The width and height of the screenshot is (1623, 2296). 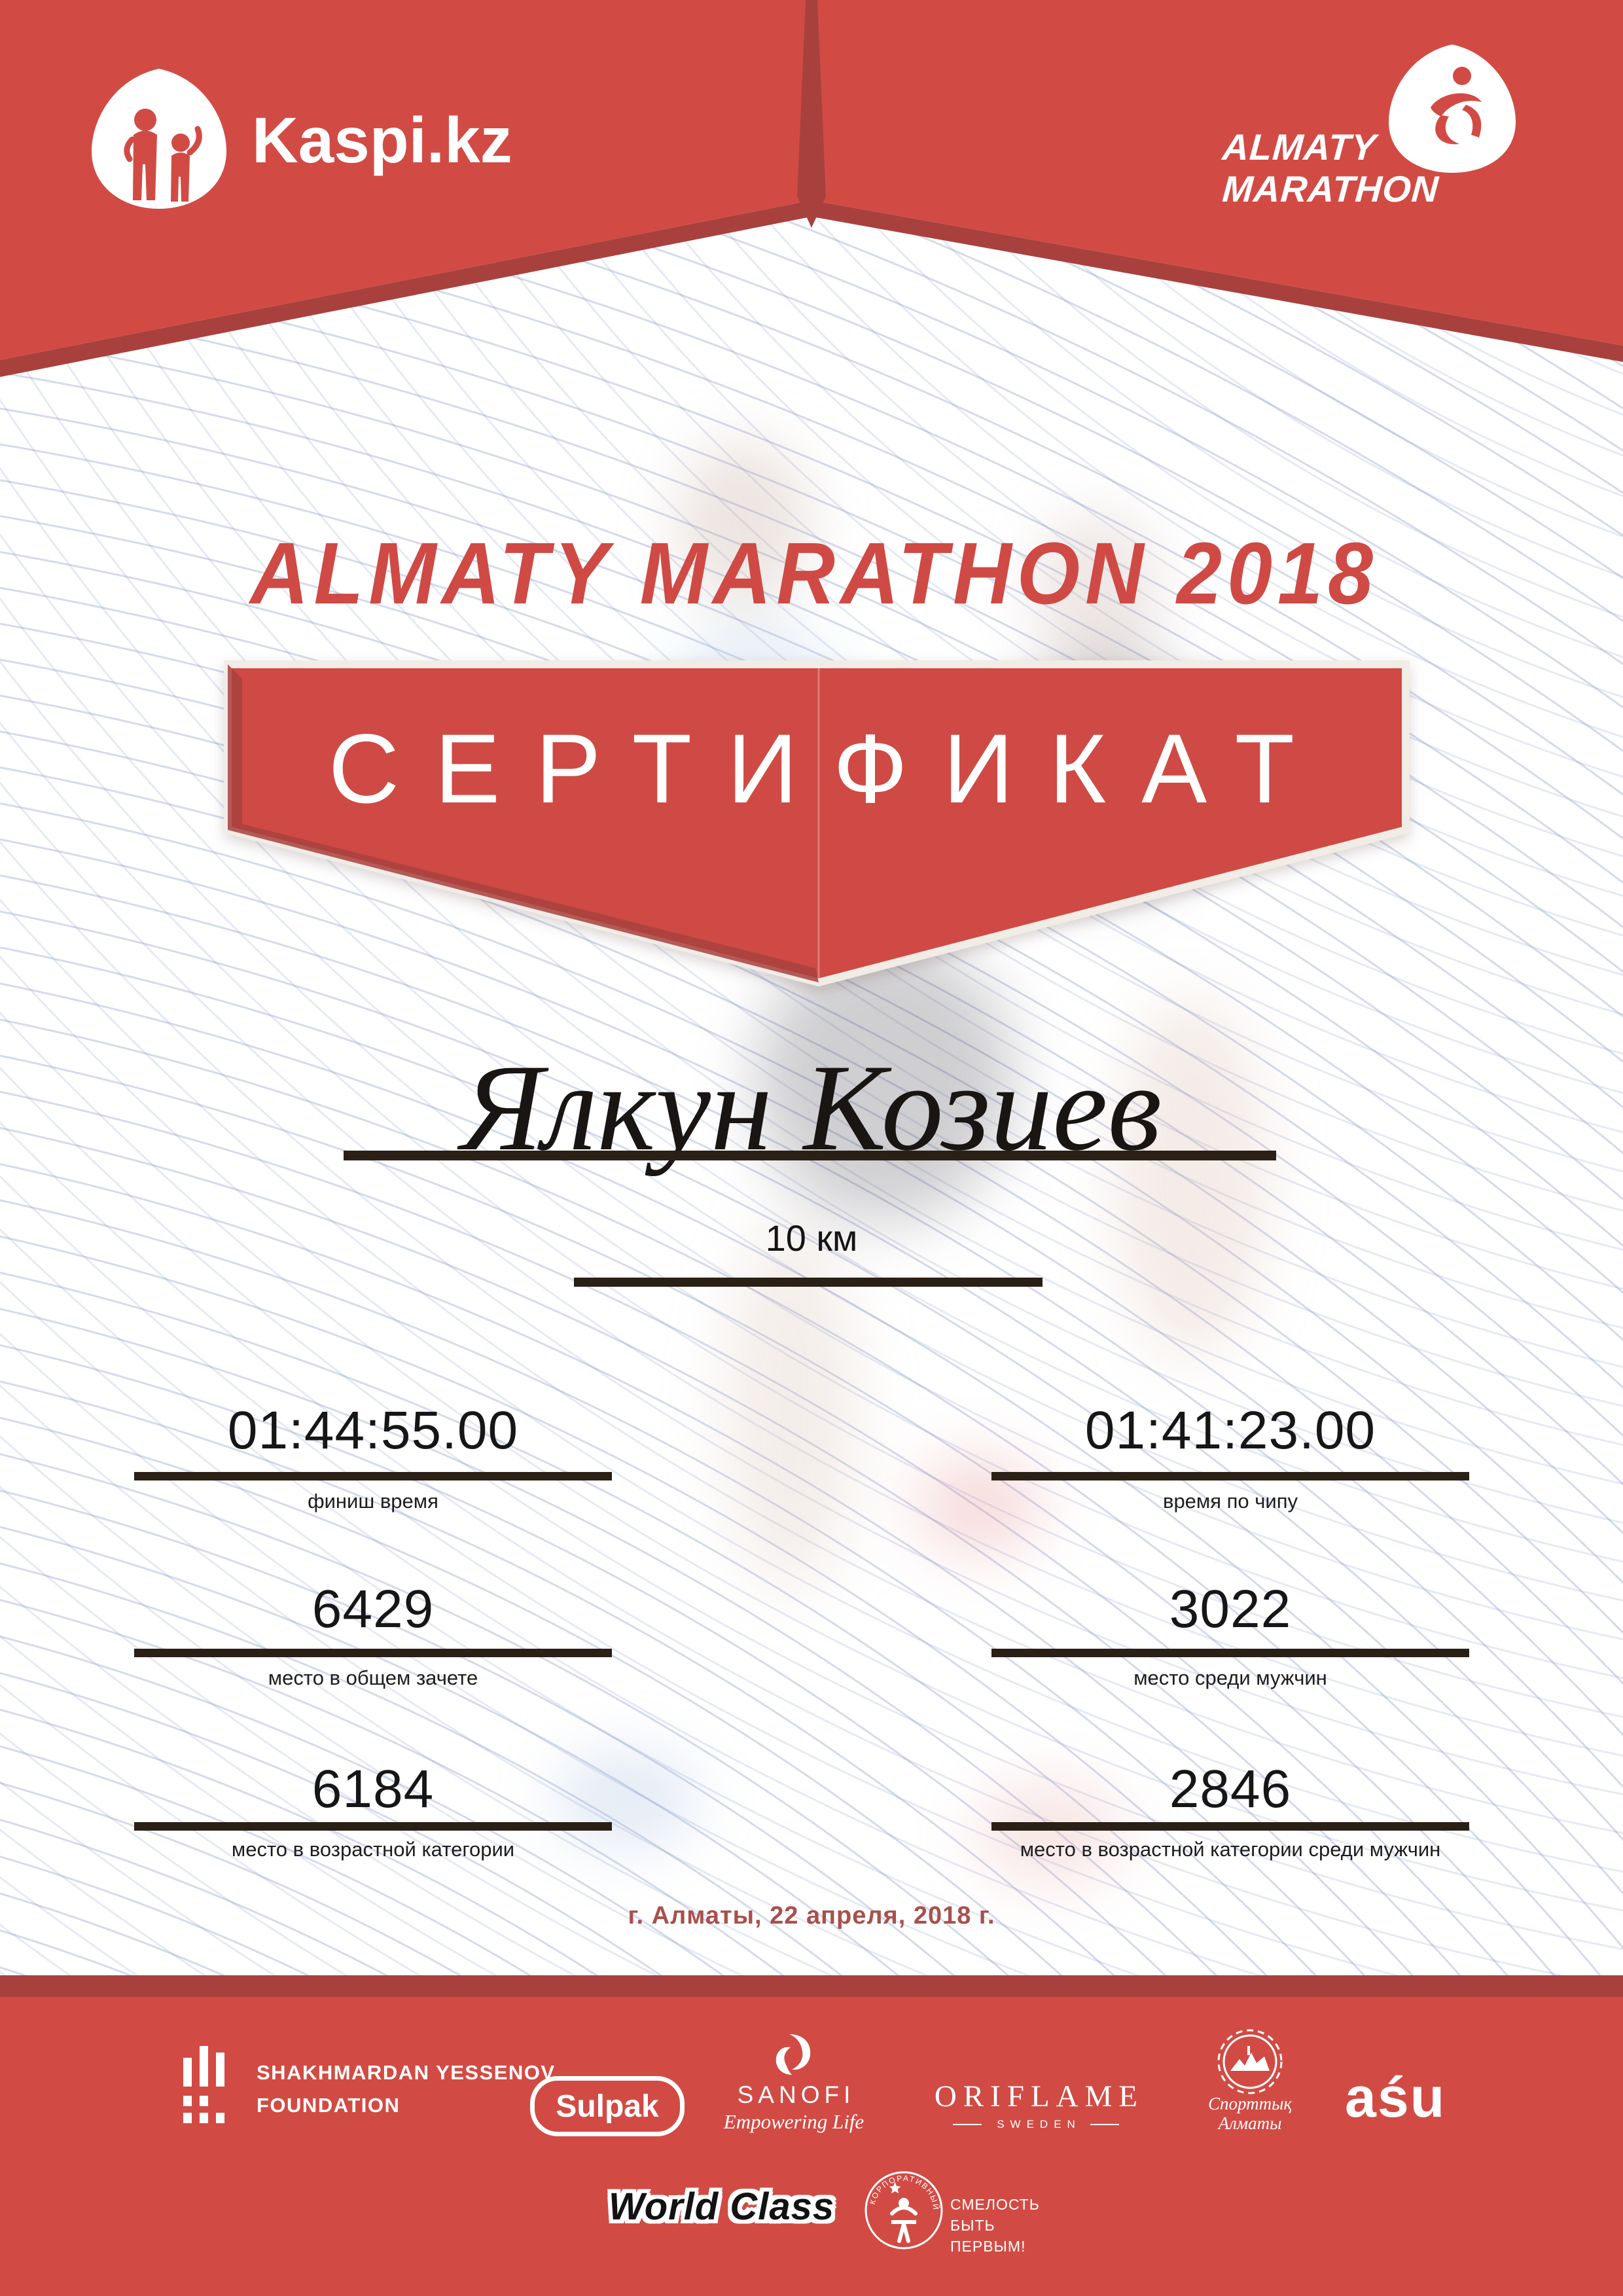 What do you see at coordinates (373, 1789) in the screenshot?
I see `age-place-value: 6184` at bounding box center [373, 1789].